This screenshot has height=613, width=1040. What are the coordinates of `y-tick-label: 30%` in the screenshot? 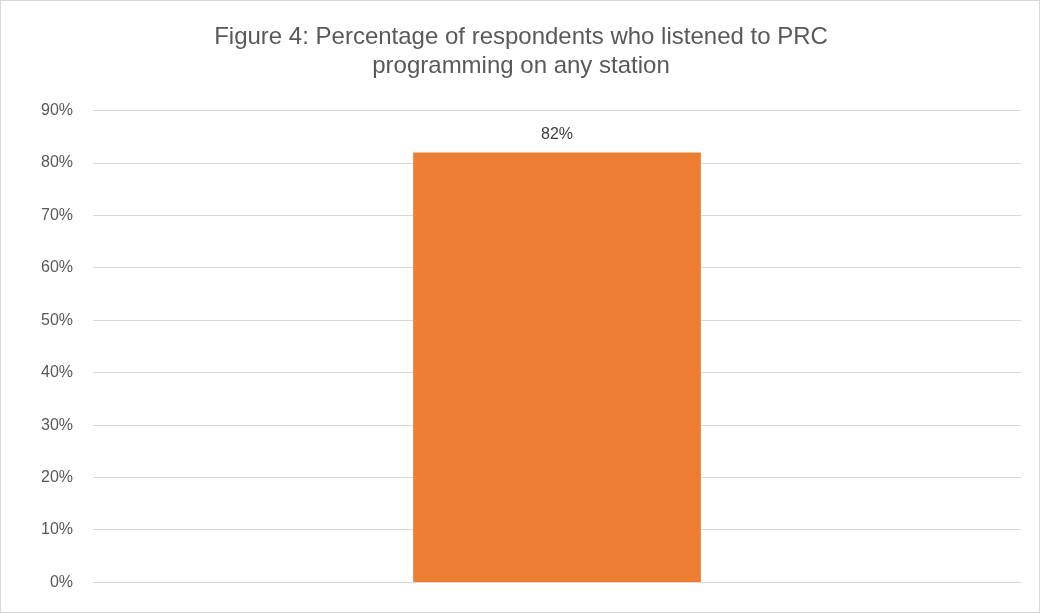 It's located at (57, 424).